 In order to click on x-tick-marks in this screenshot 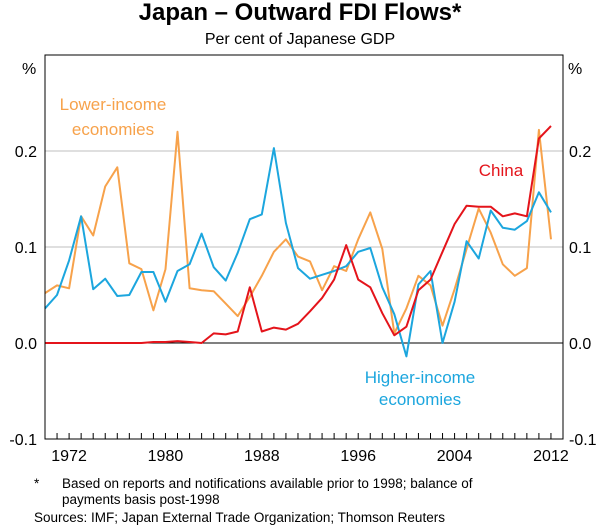, I will do `click(304, 436)`.